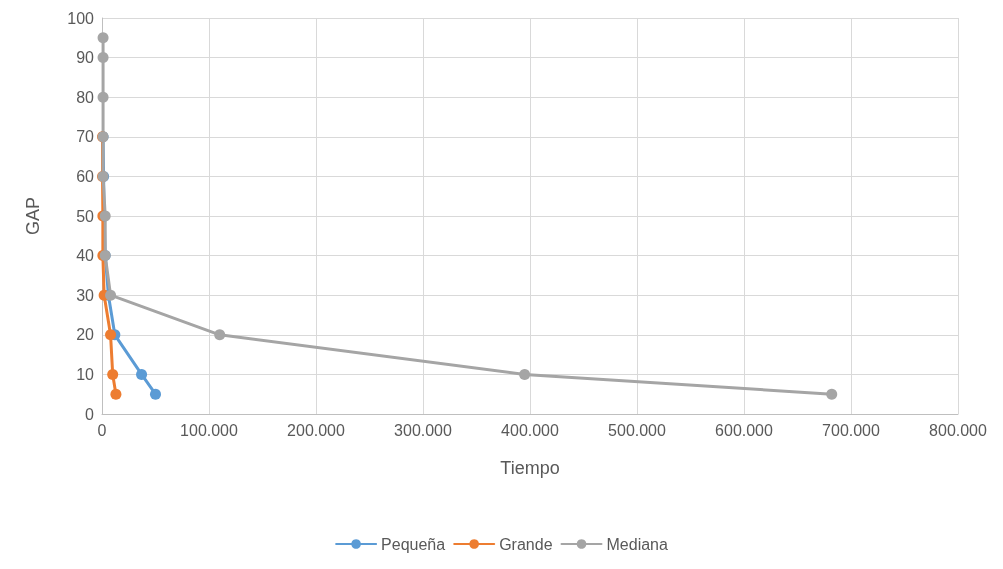 The image size is (1003, 569). I want to click on x-tick-label: 800.000, so click(958, 430).